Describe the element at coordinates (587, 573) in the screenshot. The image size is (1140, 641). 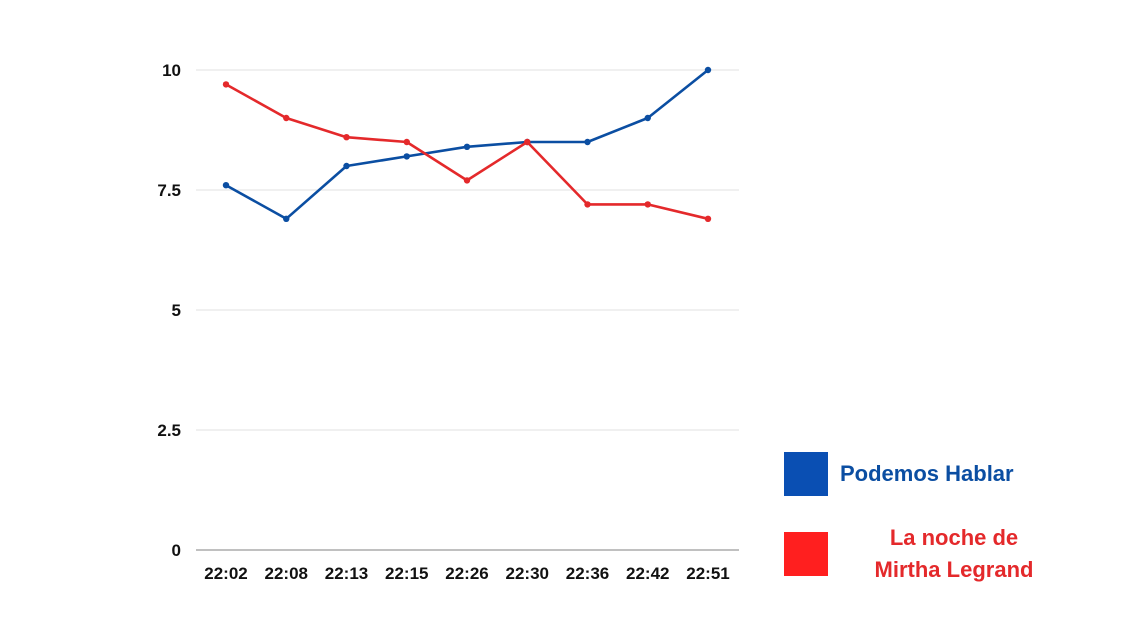
I see `x-tick-label: 22:36` at that location.